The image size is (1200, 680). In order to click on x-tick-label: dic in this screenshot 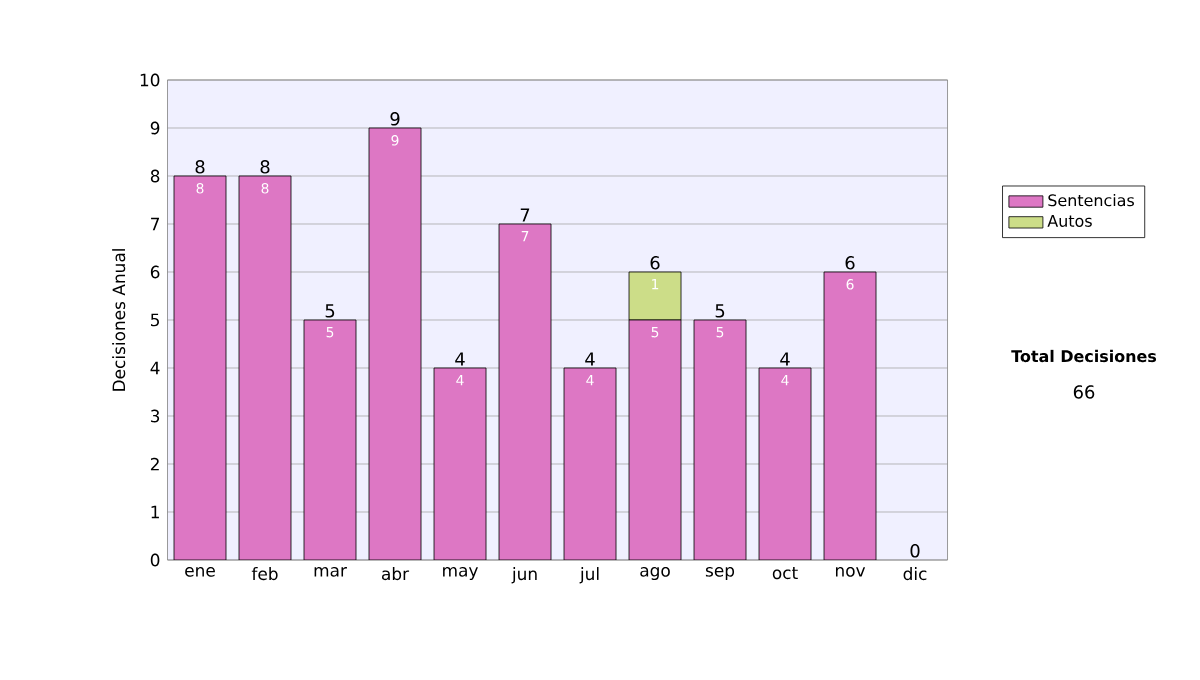, I will do `click(915, 574)`.